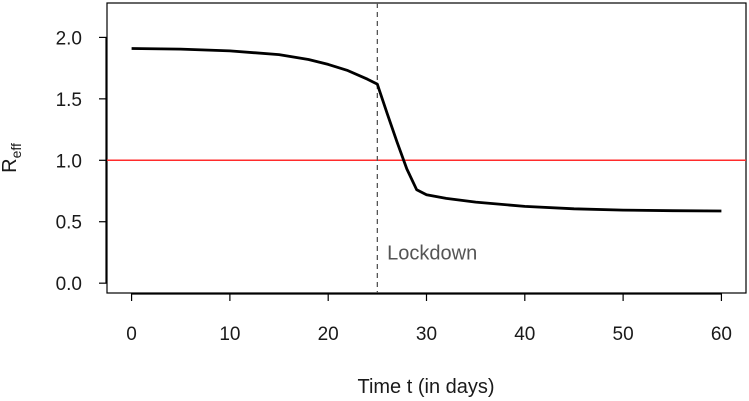 The image size is (749, 401). I want to click on x-tick-label: 0, so click(131, 334).